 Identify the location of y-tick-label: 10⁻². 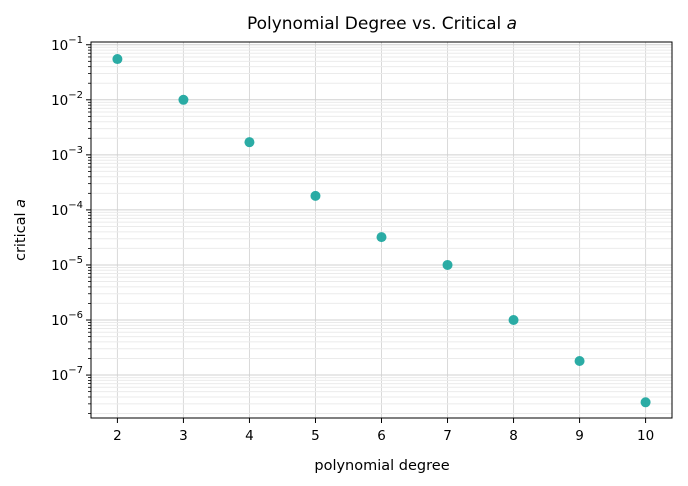
(67, 99).